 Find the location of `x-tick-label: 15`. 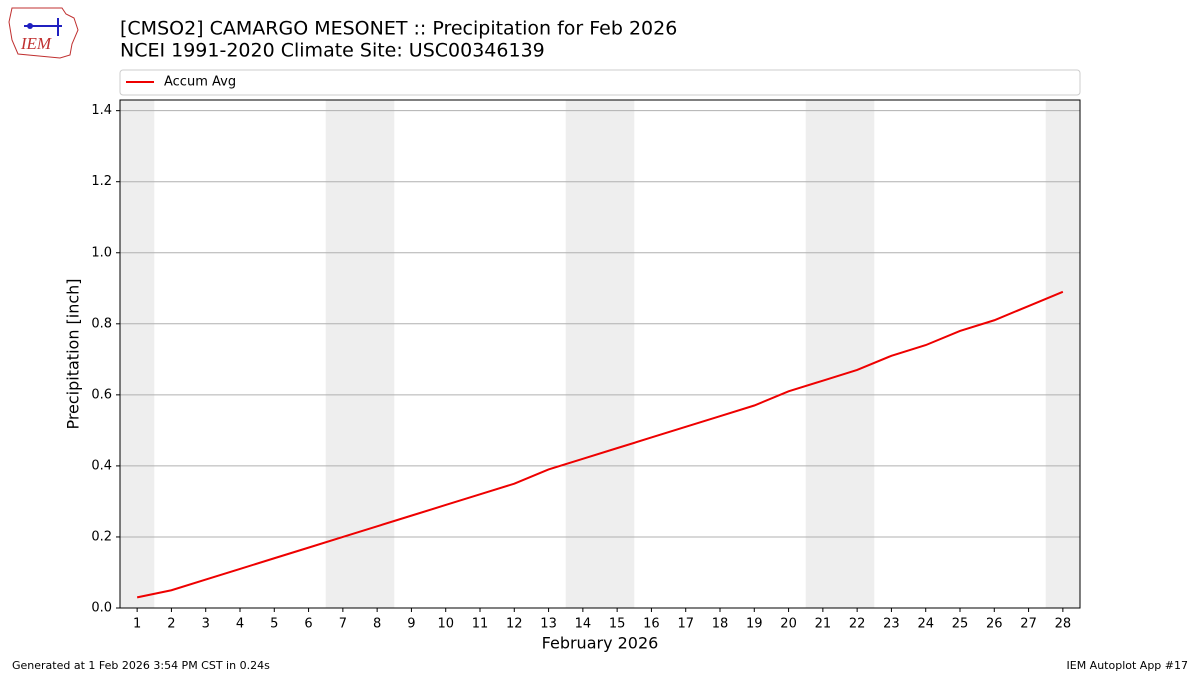

x-tick-label: 15 is located at coordinates (617, 624).